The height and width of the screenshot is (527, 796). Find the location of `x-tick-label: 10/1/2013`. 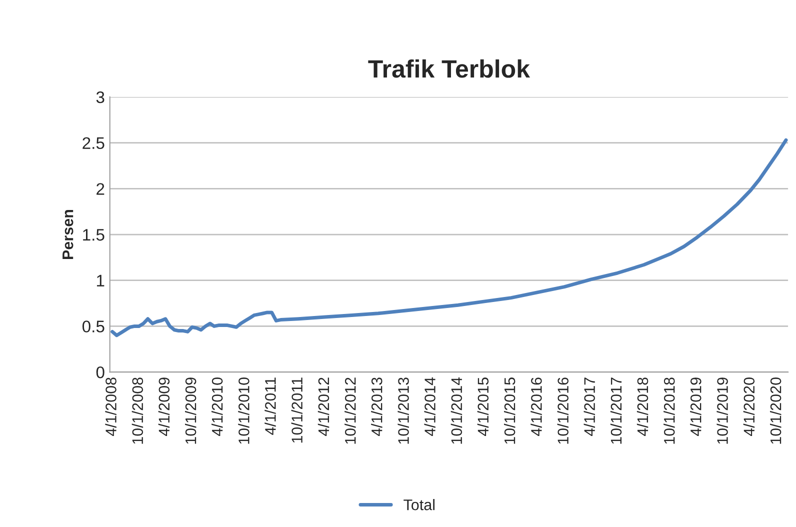

x-tick-label: 10/1/2013 is located at coordinates (403, 411).